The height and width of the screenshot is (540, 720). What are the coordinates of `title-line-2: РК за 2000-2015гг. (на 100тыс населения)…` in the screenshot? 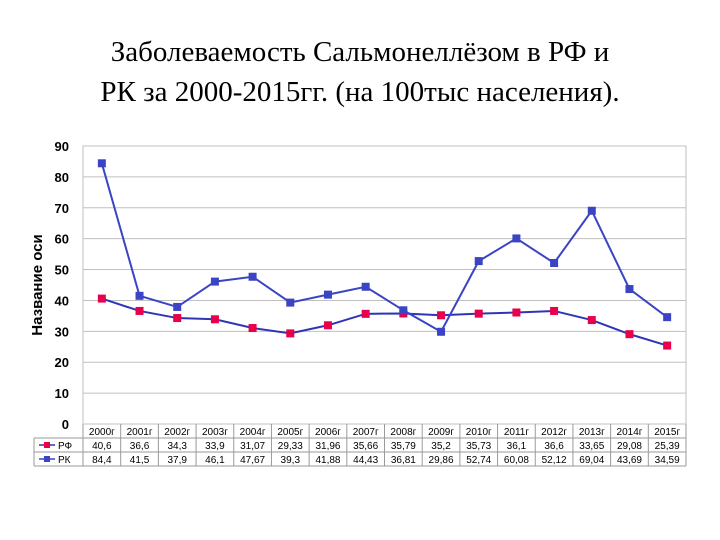 It's located at (360, 92).